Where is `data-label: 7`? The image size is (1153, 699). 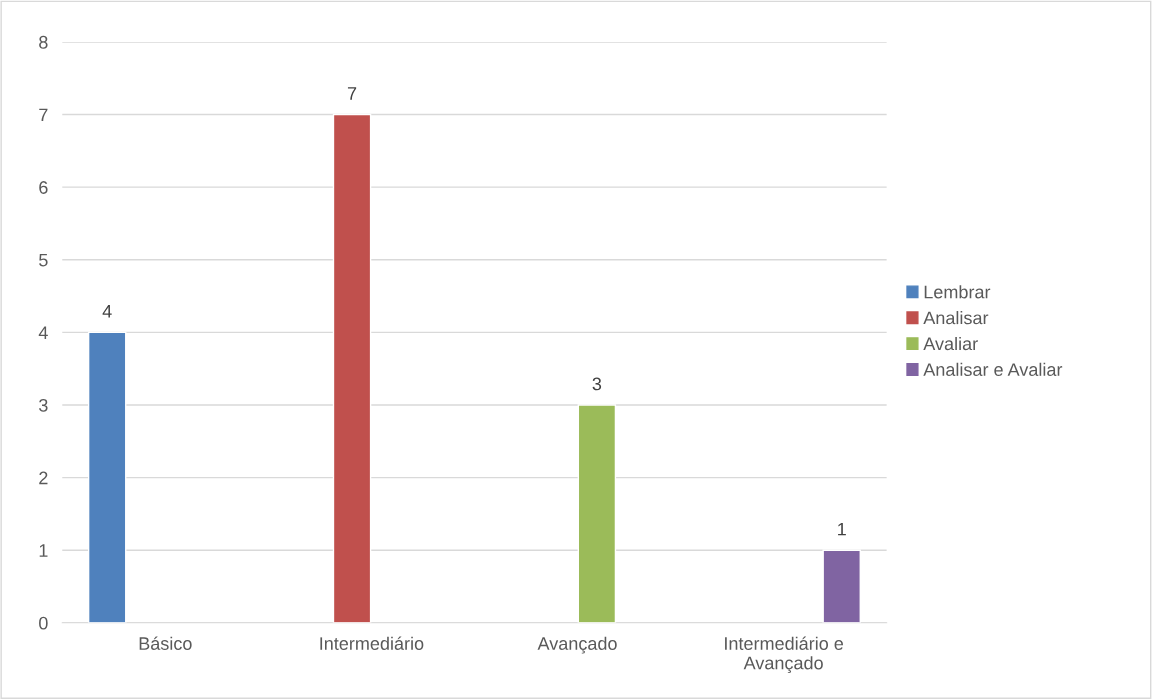 data-label: 7 is located at coordinates (352, 93).